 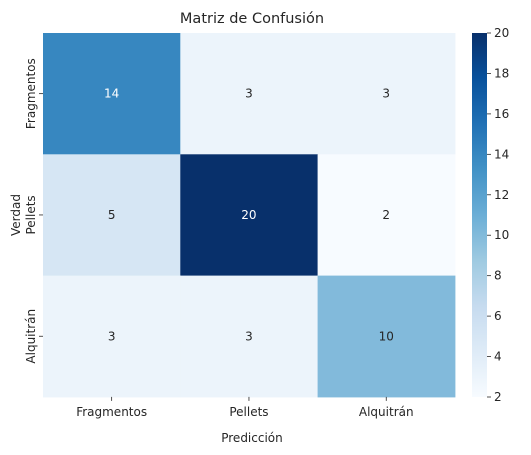 What do you see at coordinates (501, 114) in the screenshot?
I see `colorbar-tick-label: 16` at bounding box center [501, 114].